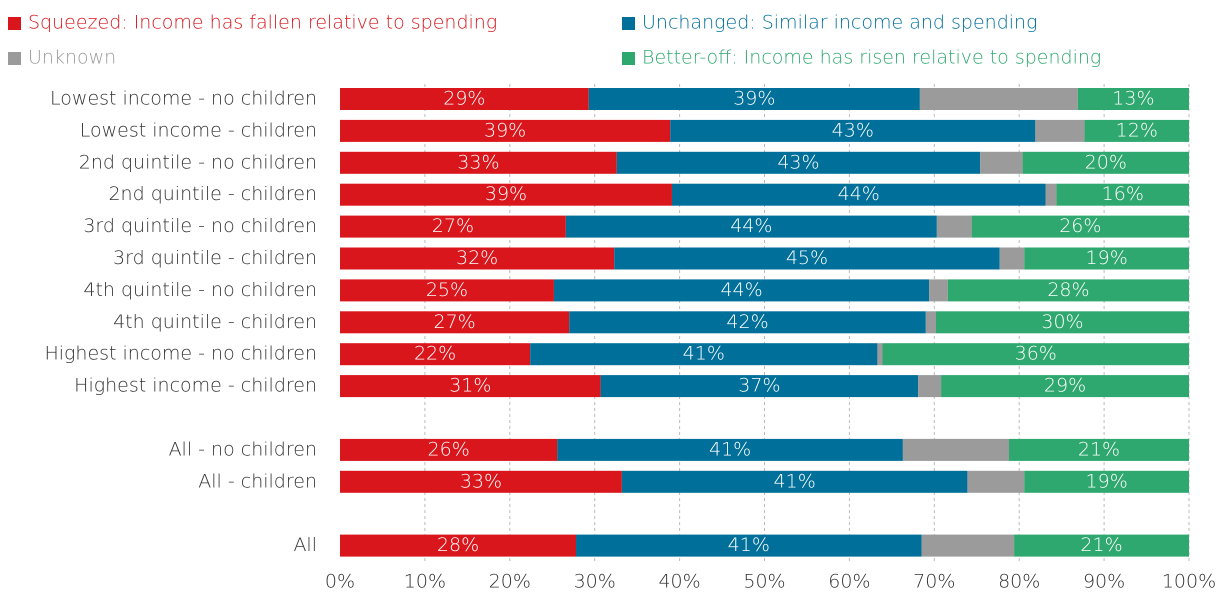 This screenshot has width=1225, height=600. Describe the element at coordinates (243, 449) in the screenshot. I see `category-label: All - no children` at that location.